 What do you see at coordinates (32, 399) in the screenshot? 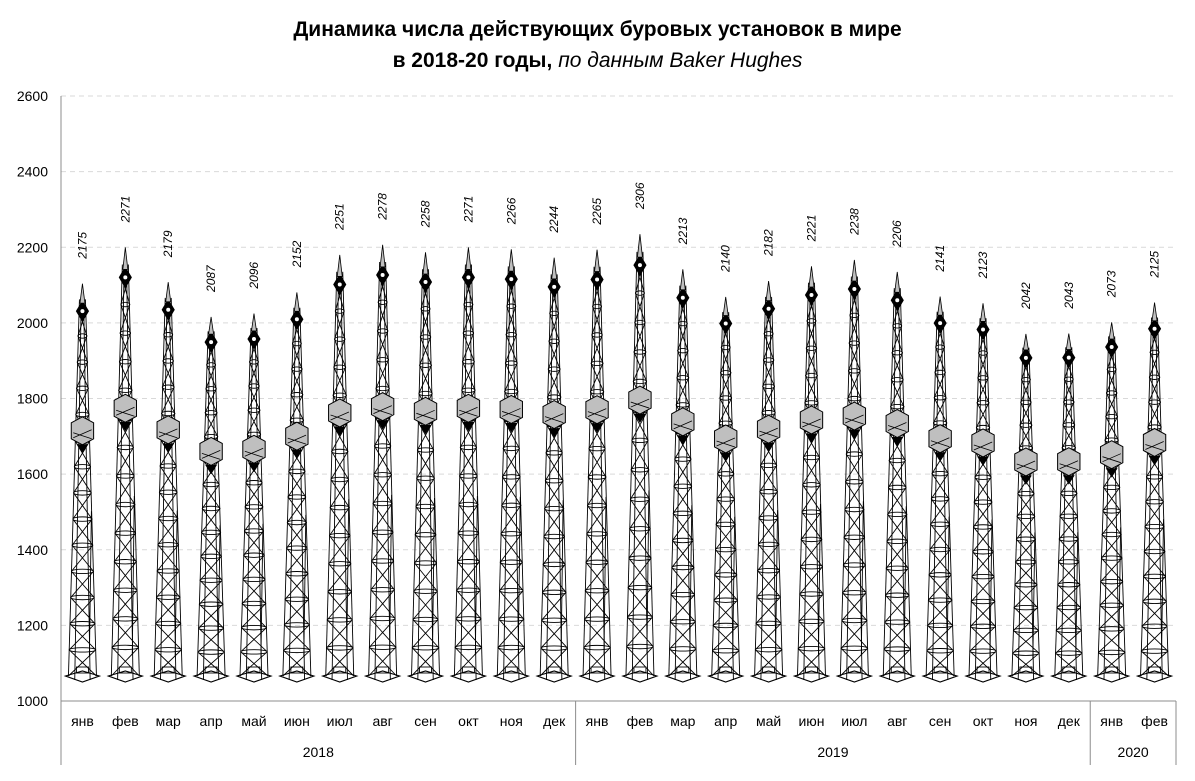
I see `y-tick-label: 1800` at bounding box center [32, 399].